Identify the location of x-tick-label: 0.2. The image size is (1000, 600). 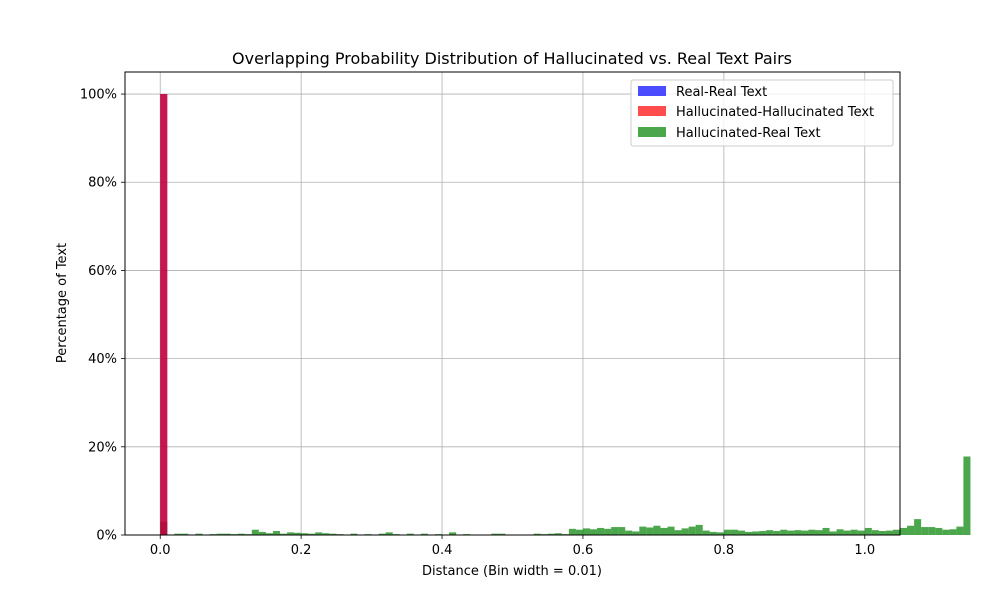
(301, 550).